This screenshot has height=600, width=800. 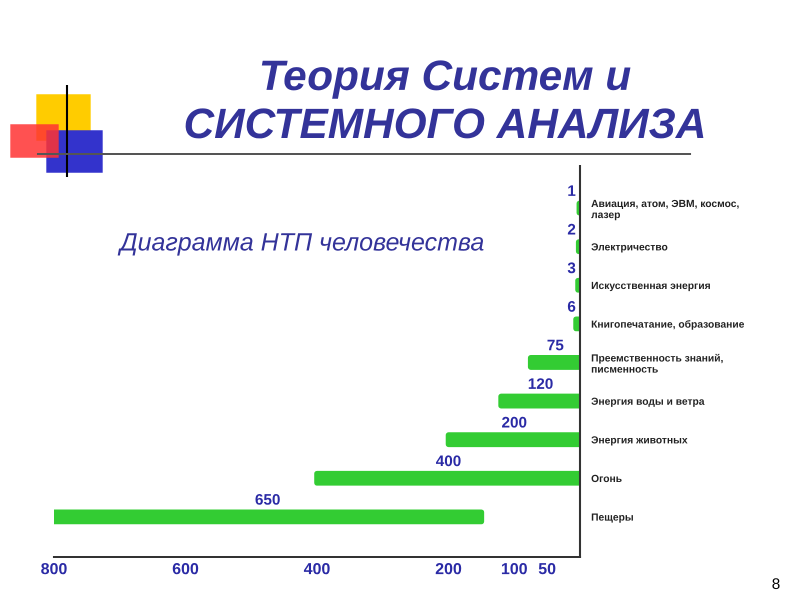 What do you see at coordinates (572, 190) in the screenshot?
I see `data-label: 1` at bounding box center [572, 190].